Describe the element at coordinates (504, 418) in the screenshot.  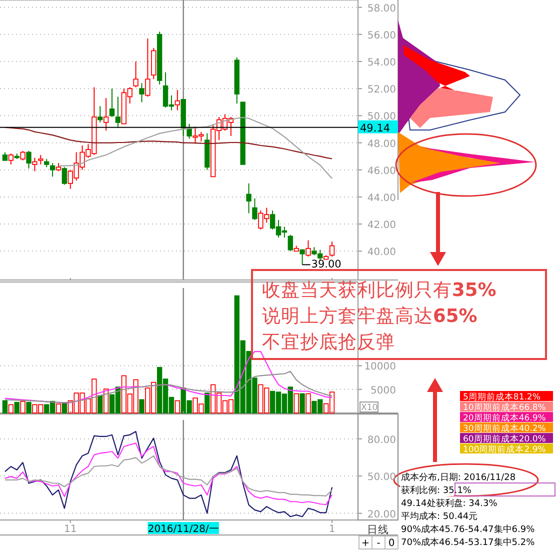
I see `category-label: 20周期前成本46.9%` at that location.